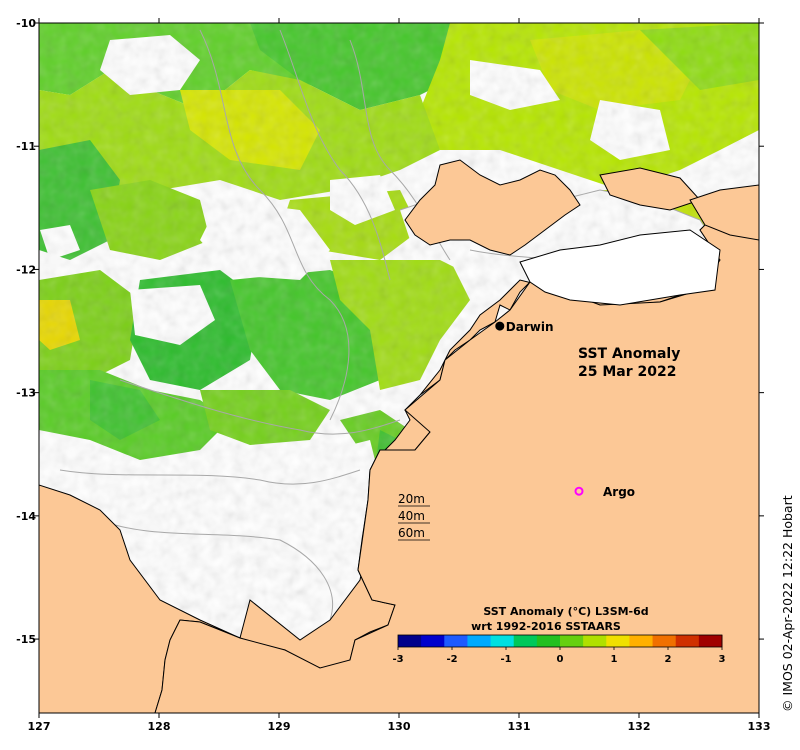 The height and width of the screenshot is (750, 800). What do you see at coordinates (620, 267) in the screenshot?
I see `bathurst-coast` at bounding box center [620, 267].